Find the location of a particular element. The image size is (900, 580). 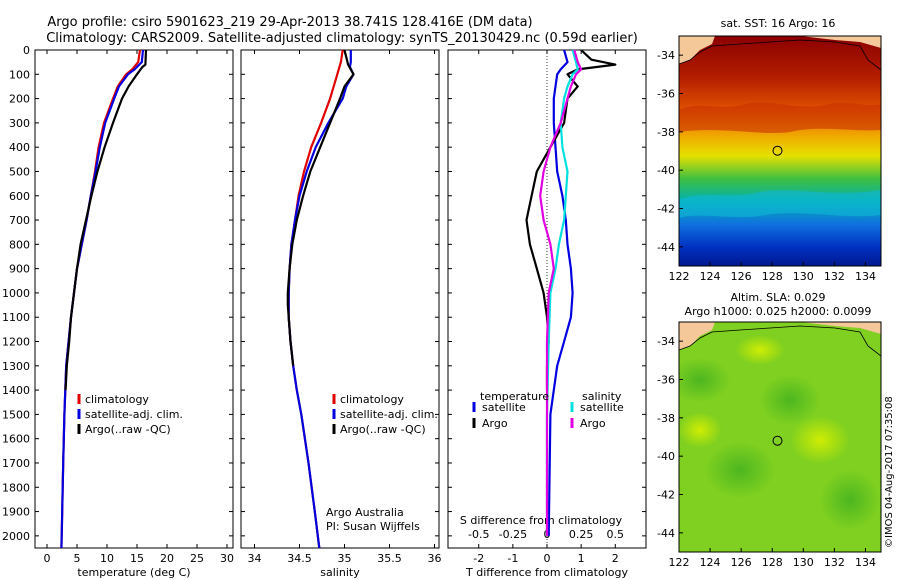

legend-title-temperature: temperature is located at coordinates (514, 396).